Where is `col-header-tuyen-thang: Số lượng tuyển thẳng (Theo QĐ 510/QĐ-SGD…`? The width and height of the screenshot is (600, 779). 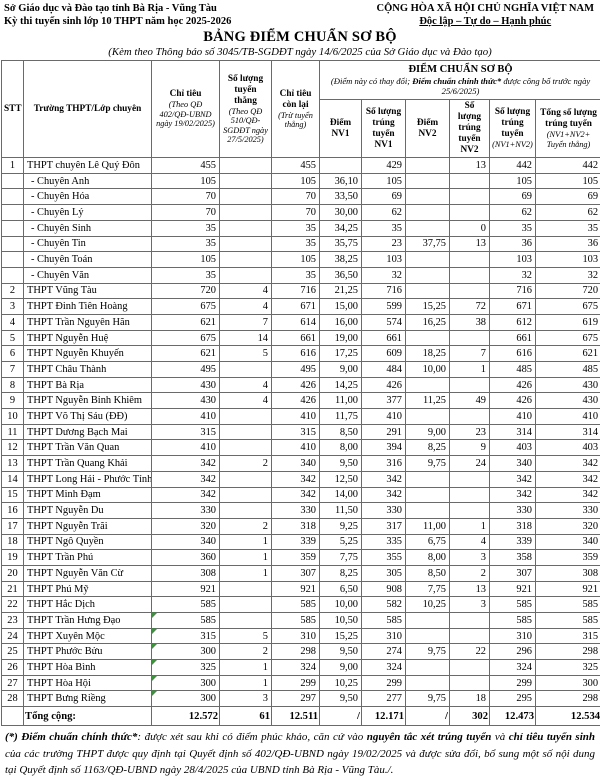 col-header-tuyen-thang: Số lượng tuyển thẳng (Theo QĐ 510/QĐ-SGD… is located at coordinates (246, 109).